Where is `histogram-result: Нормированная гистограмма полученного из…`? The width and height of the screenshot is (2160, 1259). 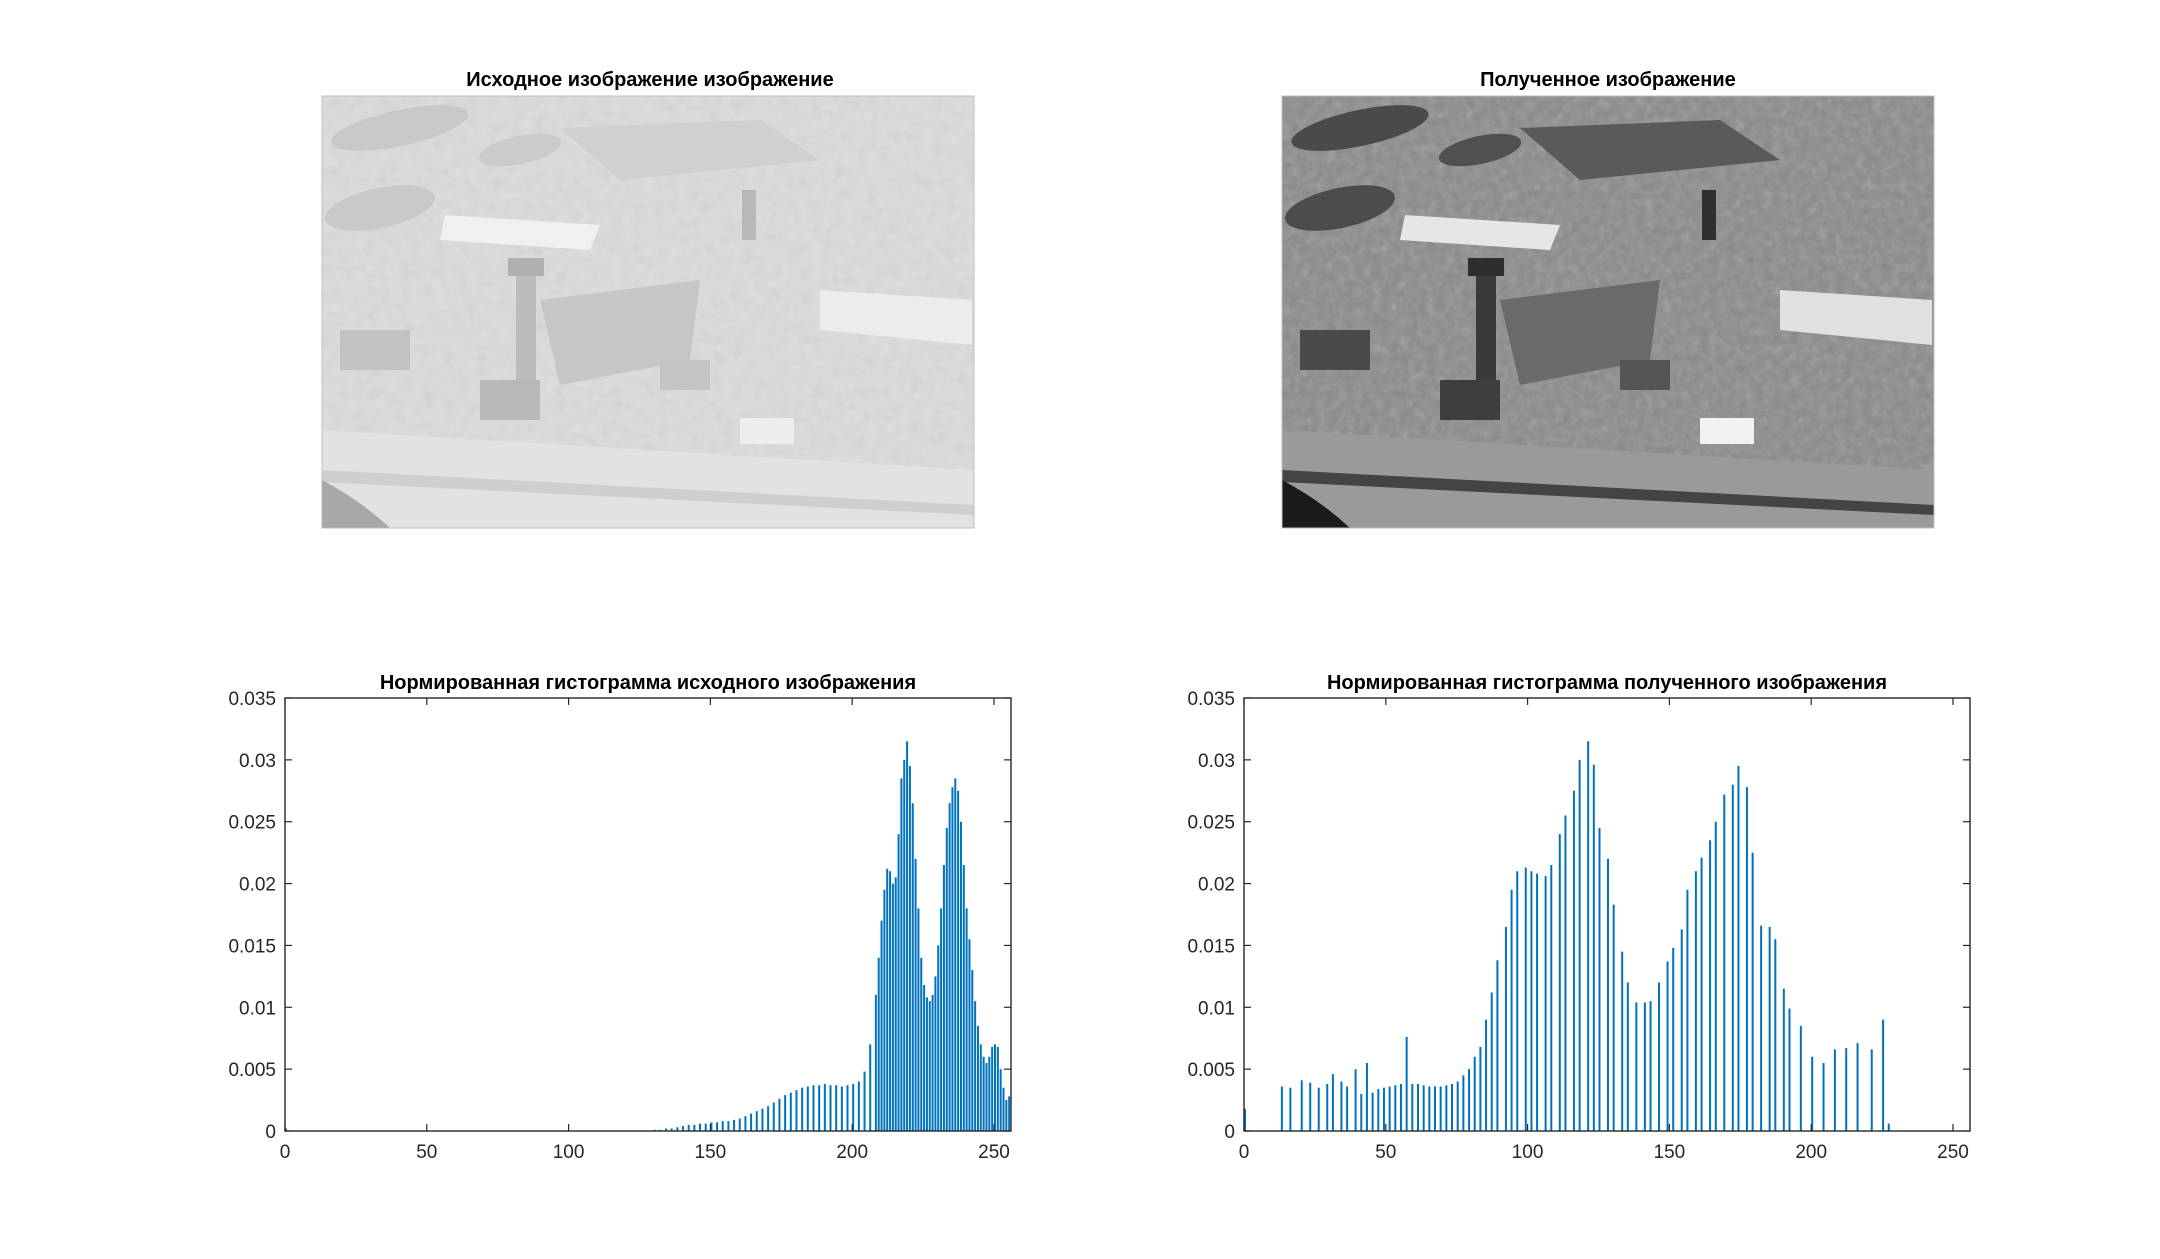 histogram-result: Нормированная гистограмма полученного из… is located at coordinates (1579, 917).